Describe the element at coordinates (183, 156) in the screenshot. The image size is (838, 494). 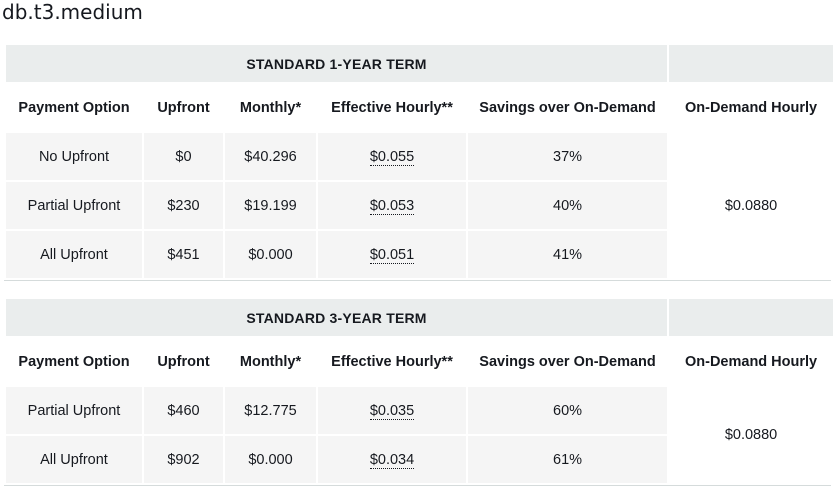
I see `upfront-cell: $0` at that location.